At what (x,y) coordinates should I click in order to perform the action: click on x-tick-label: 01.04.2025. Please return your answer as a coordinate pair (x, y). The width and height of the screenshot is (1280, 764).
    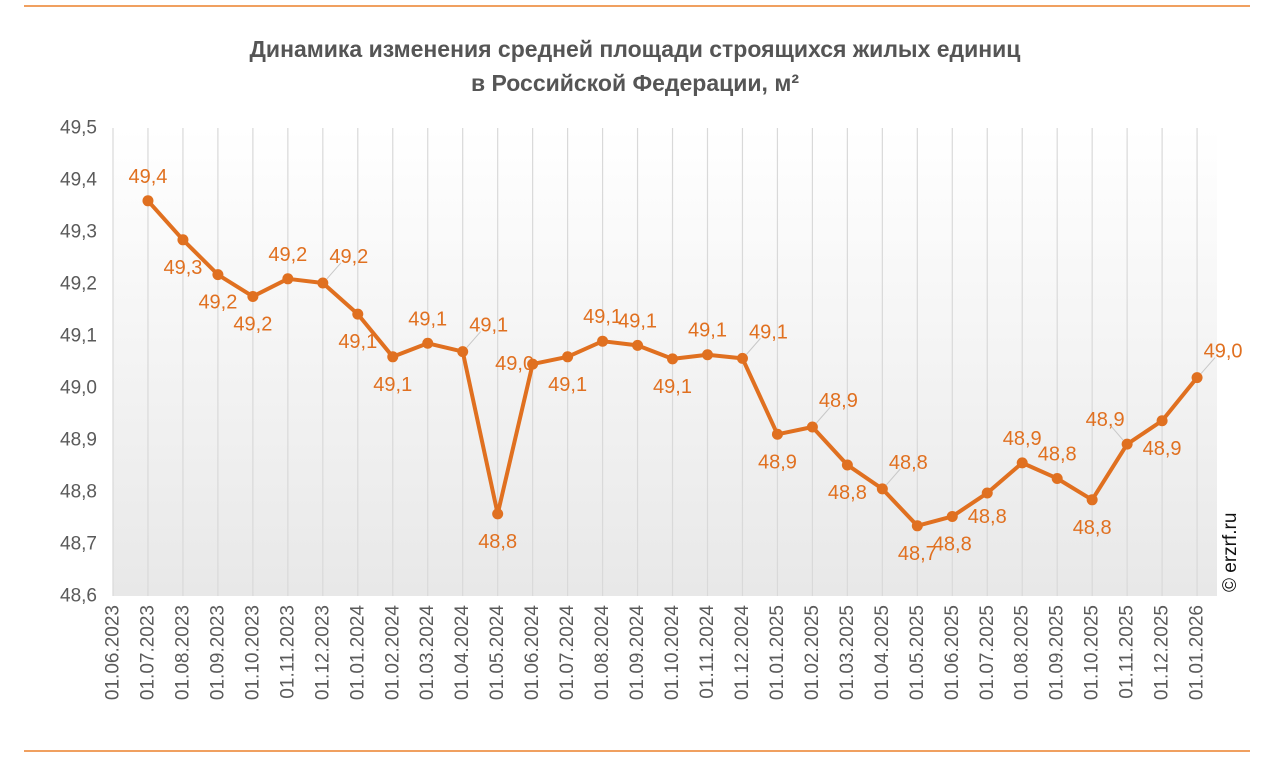
    Looking at the image, I should click on (882, 652).